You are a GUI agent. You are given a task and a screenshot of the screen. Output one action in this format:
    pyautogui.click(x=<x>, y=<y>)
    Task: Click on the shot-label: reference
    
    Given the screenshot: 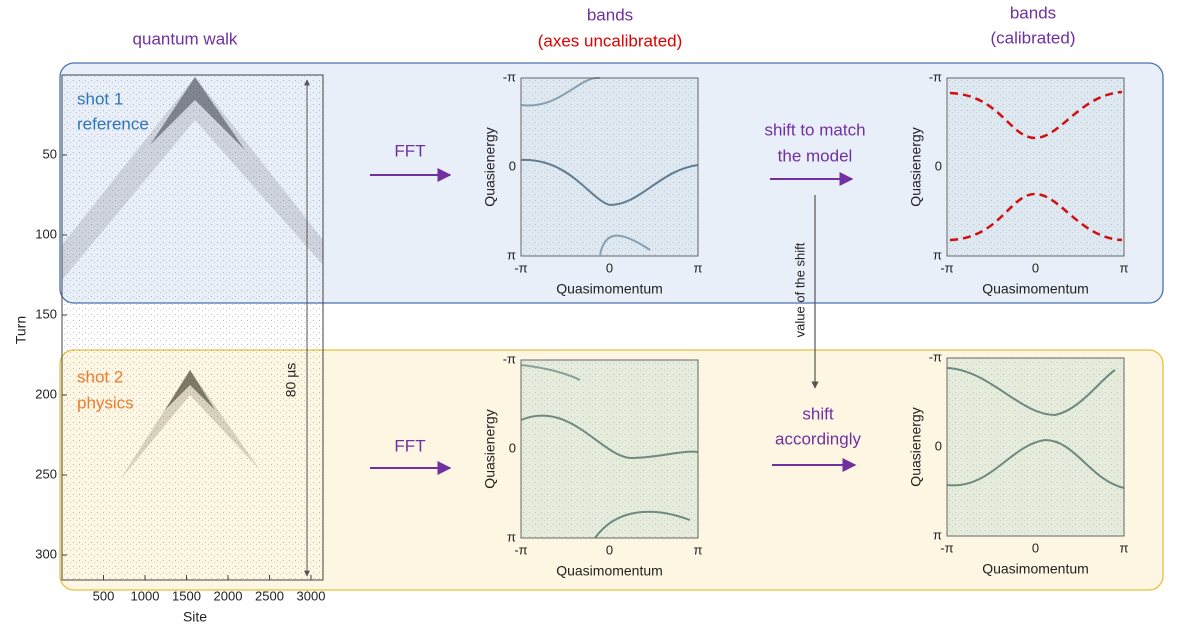 What is the action you would take?
    pyautogui.click(x=113, y=123)
    